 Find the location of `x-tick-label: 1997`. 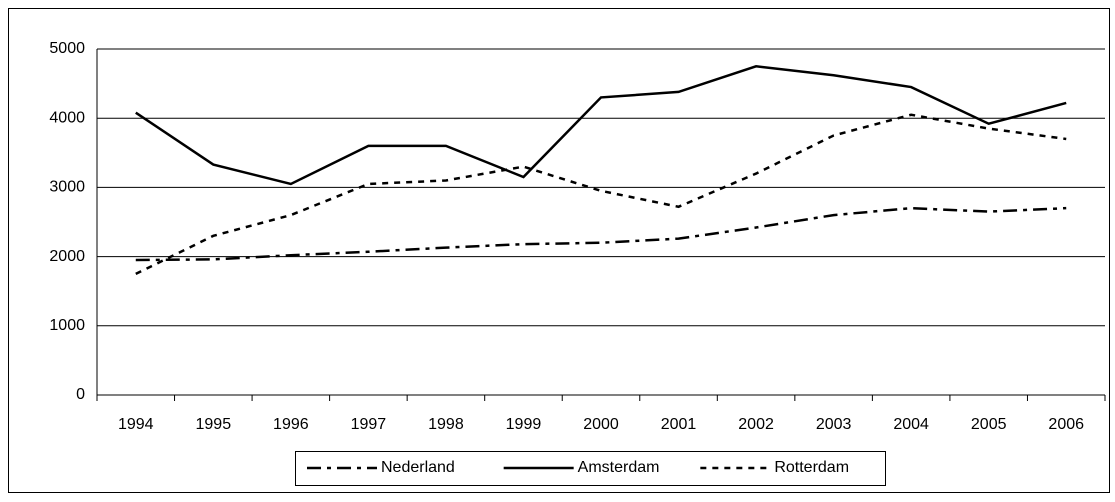

x-tick-label: 1997 is located at coordinates (369, 424).